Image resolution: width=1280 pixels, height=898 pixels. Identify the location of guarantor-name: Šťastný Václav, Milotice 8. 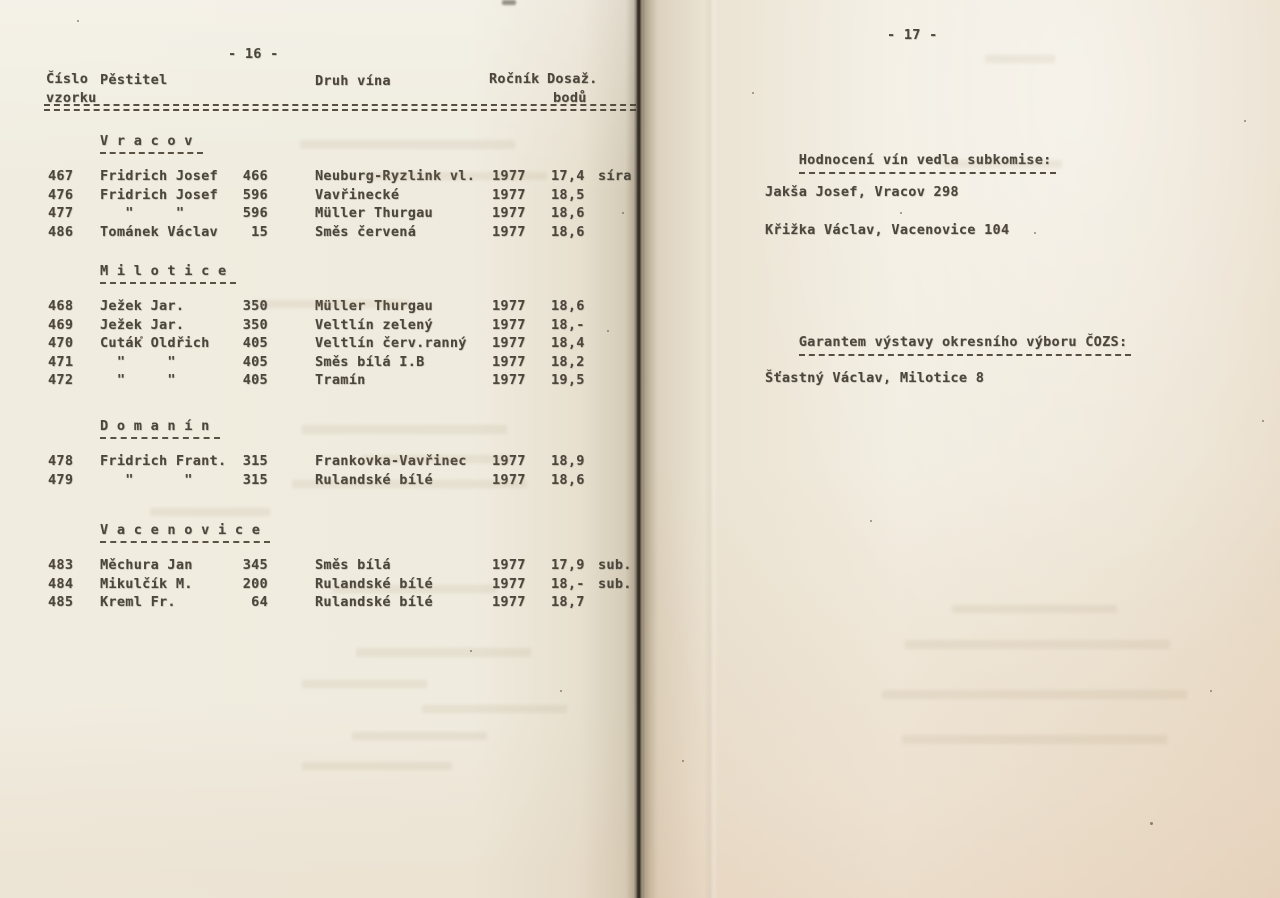
(875, 378).